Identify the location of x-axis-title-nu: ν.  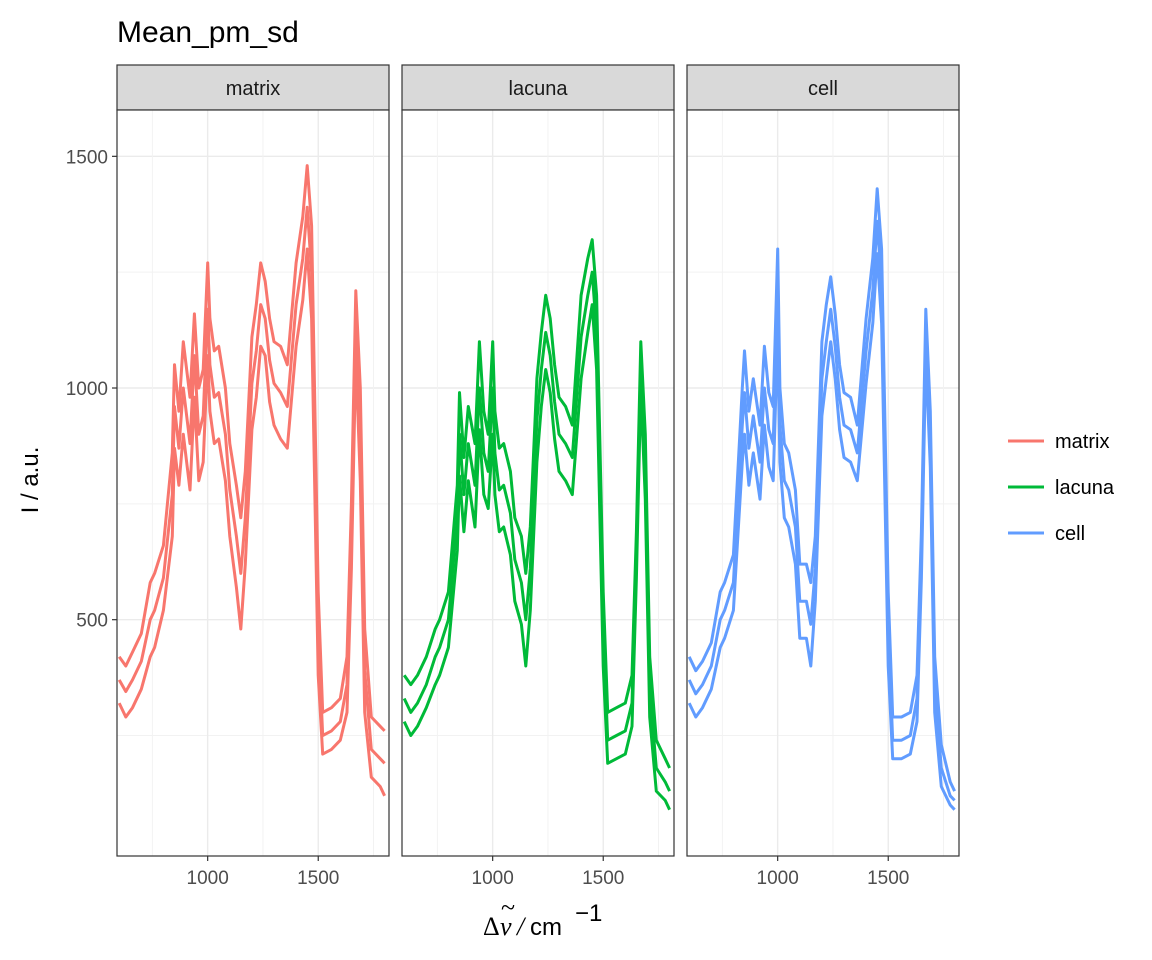
(506, 926).